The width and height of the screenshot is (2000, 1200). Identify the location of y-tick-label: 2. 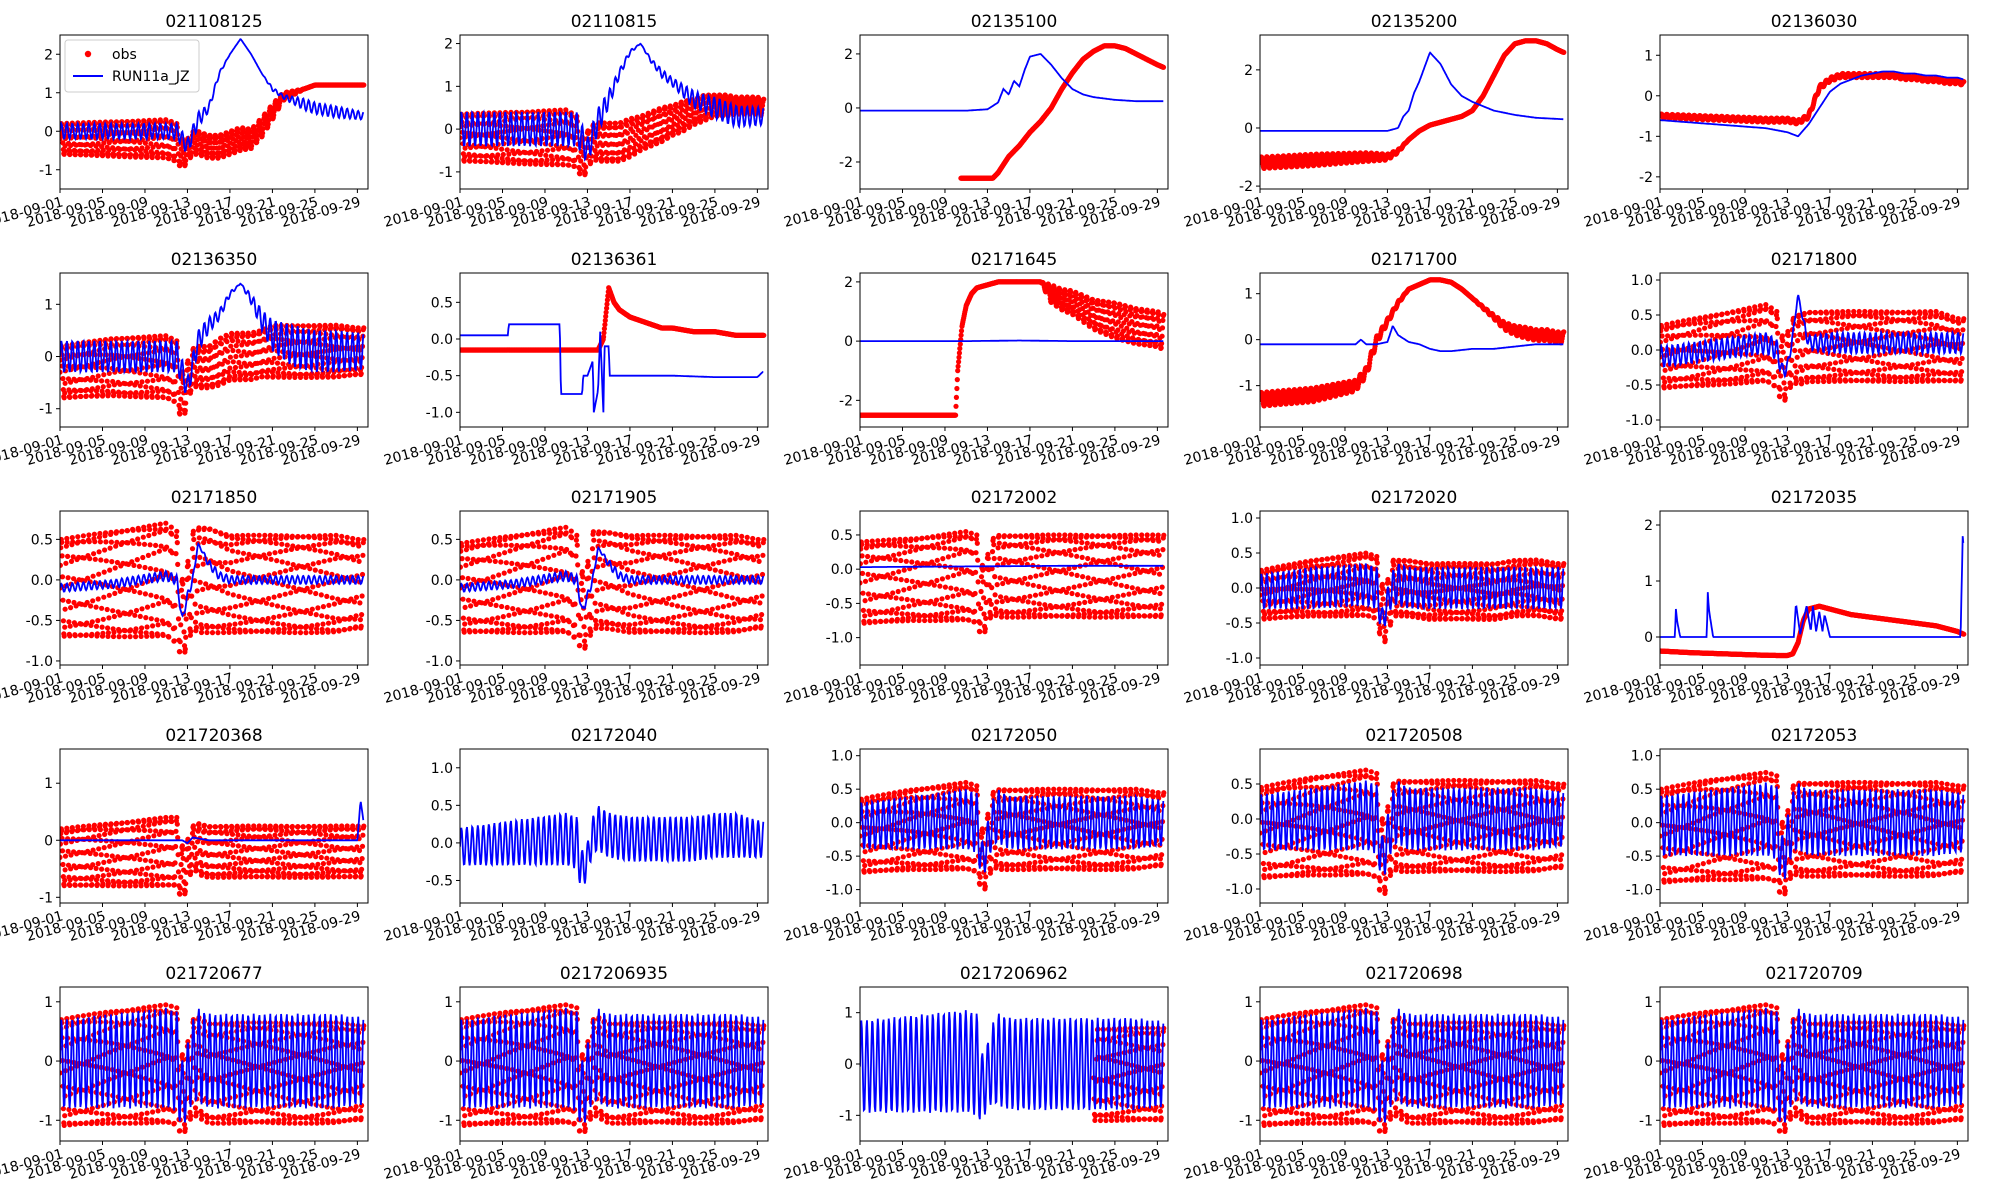
(448, 45).